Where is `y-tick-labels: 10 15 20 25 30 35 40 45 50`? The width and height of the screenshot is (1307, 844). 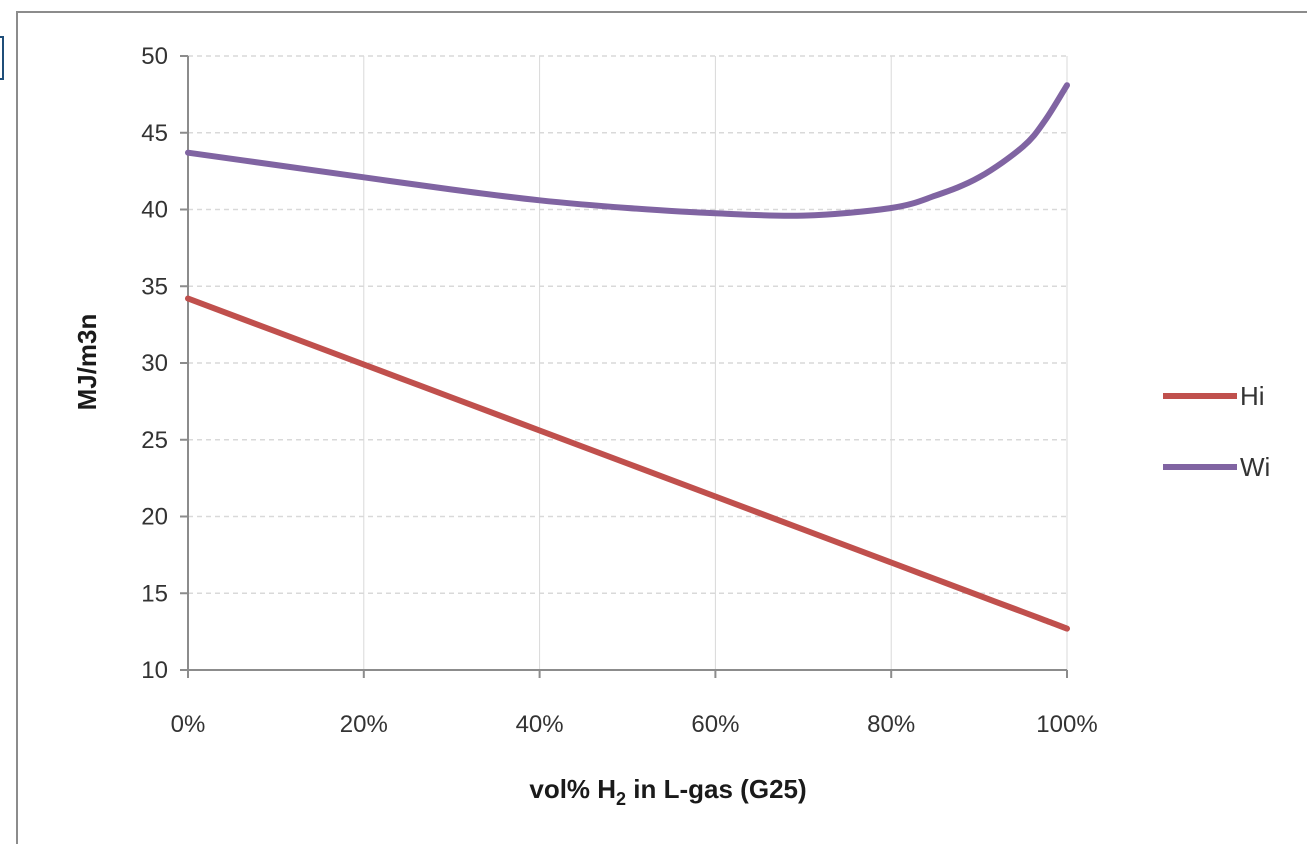
y-tick-labels: 10 15 20 25 30 35 40 45 50 is located at coordinates (164, 363).